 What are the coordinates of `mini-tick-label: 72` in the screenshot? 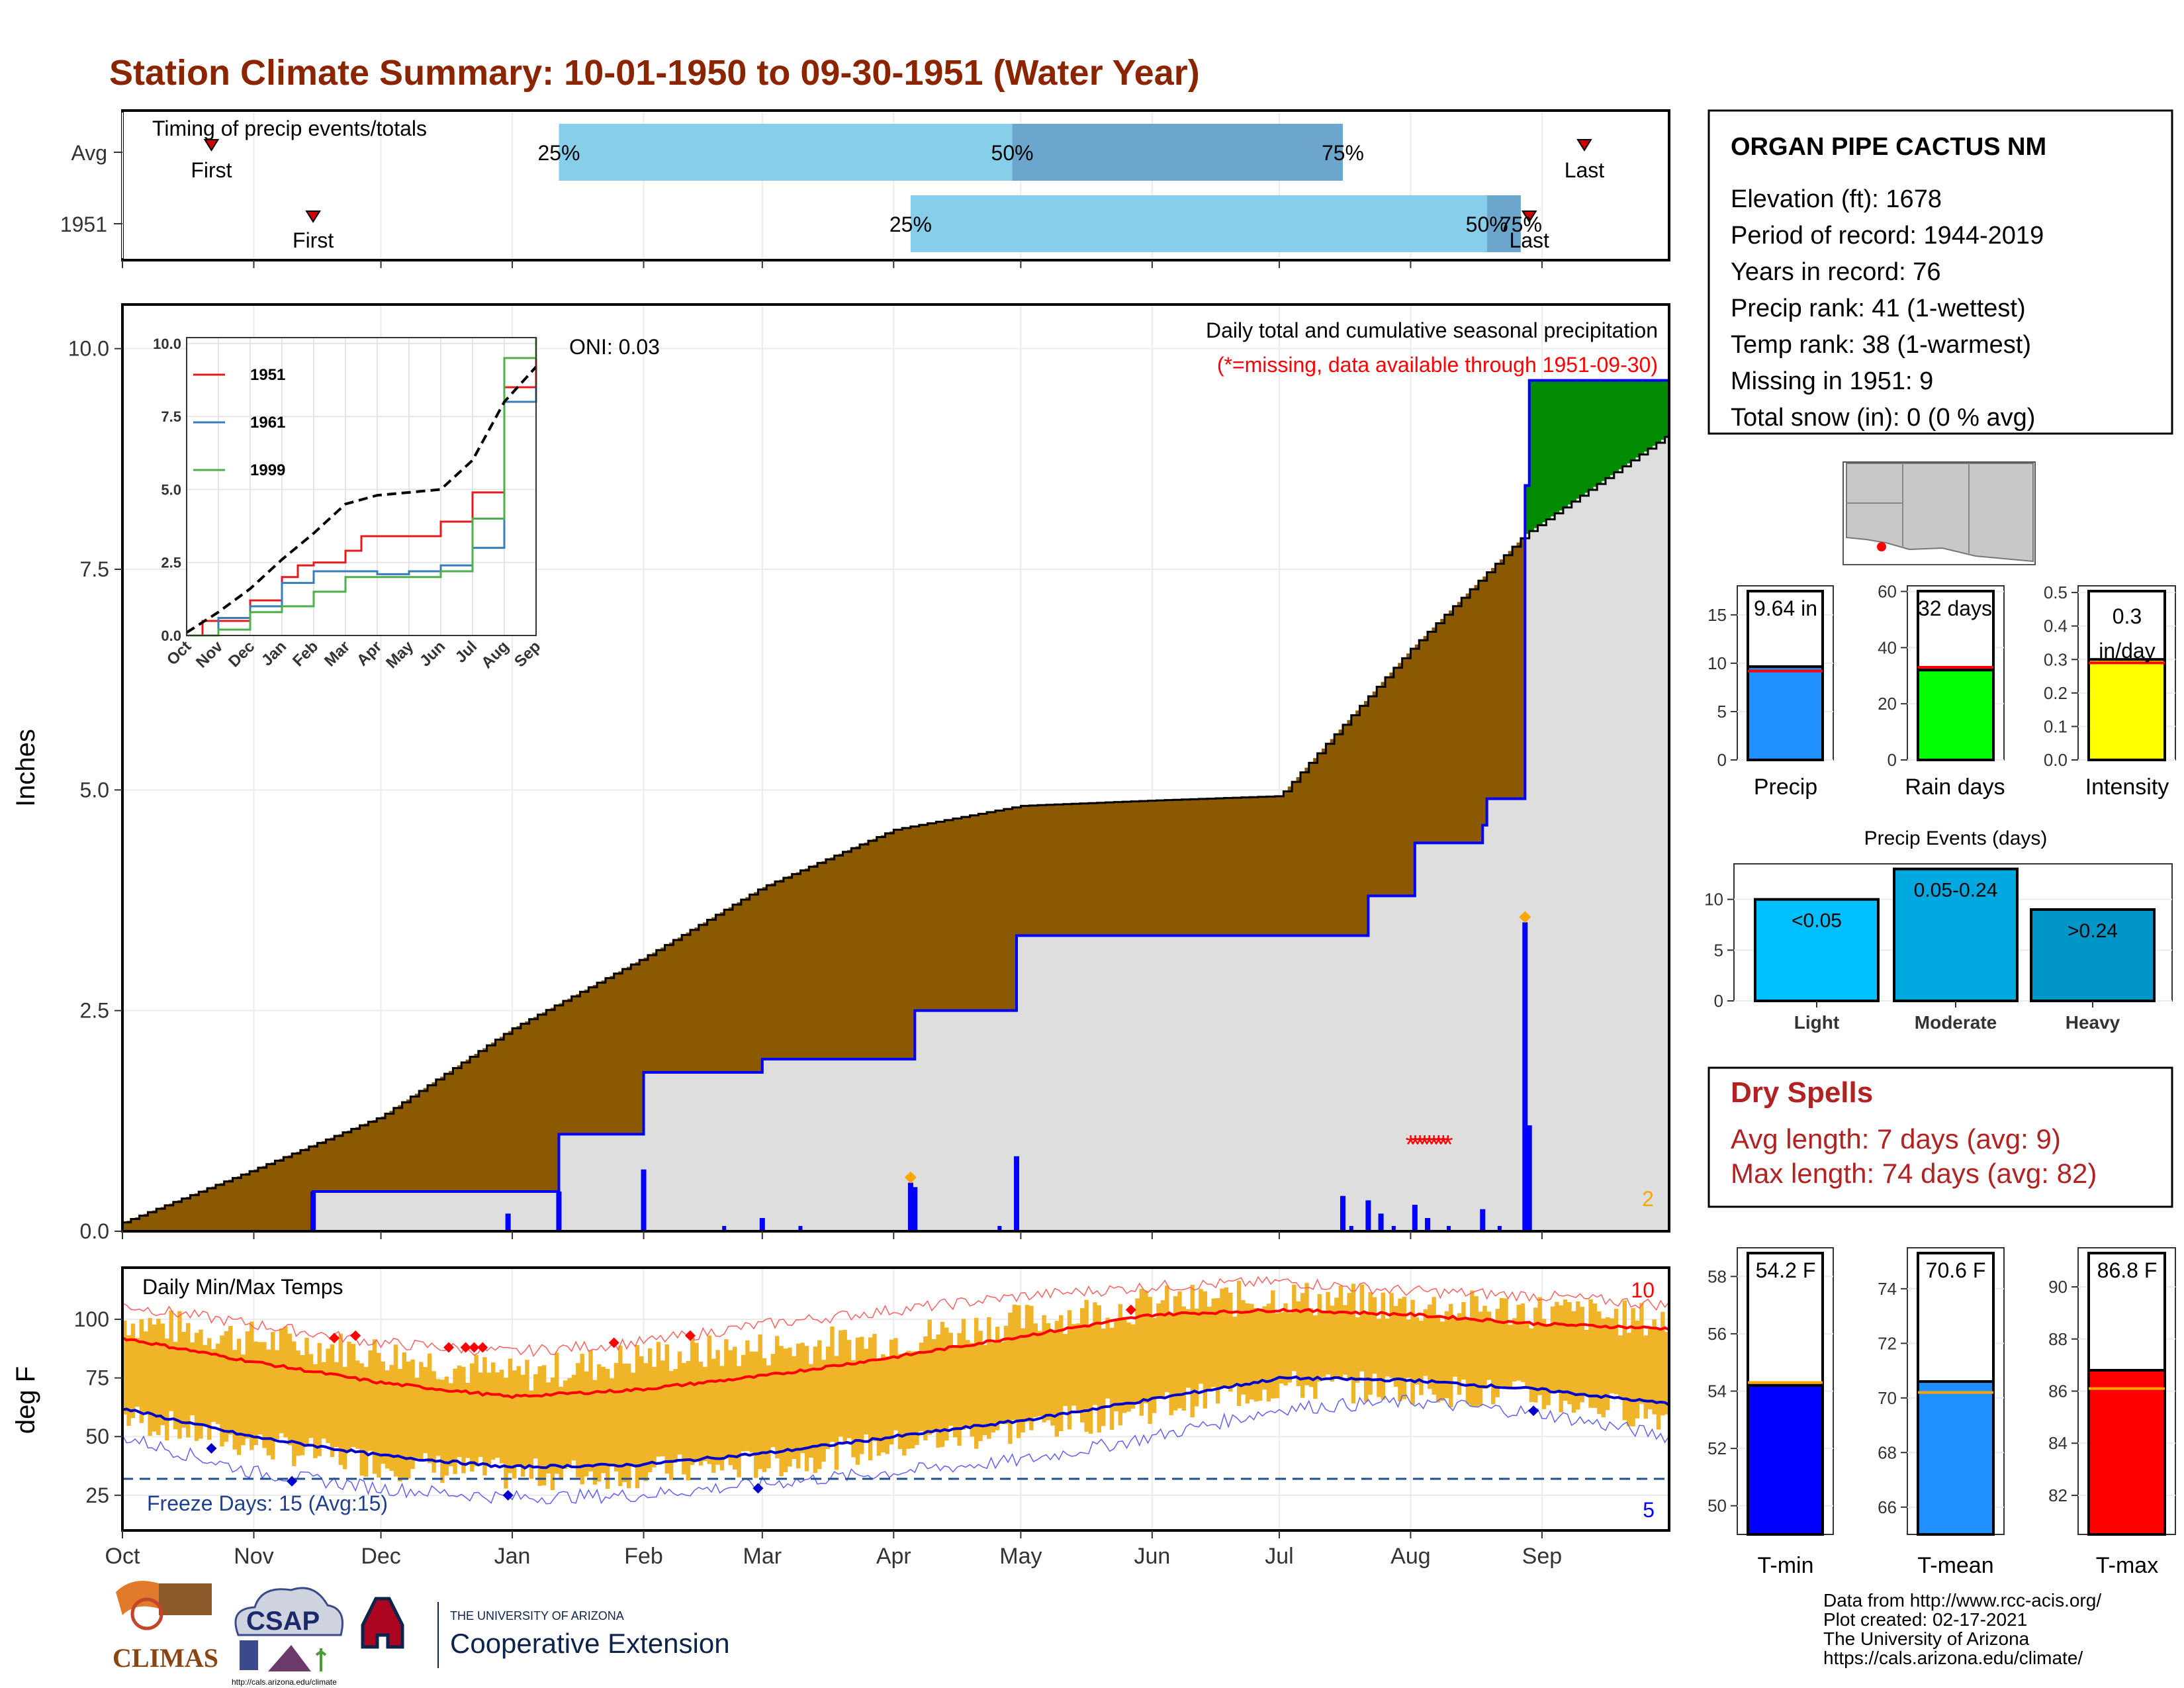 It's located at (1888, 1343).